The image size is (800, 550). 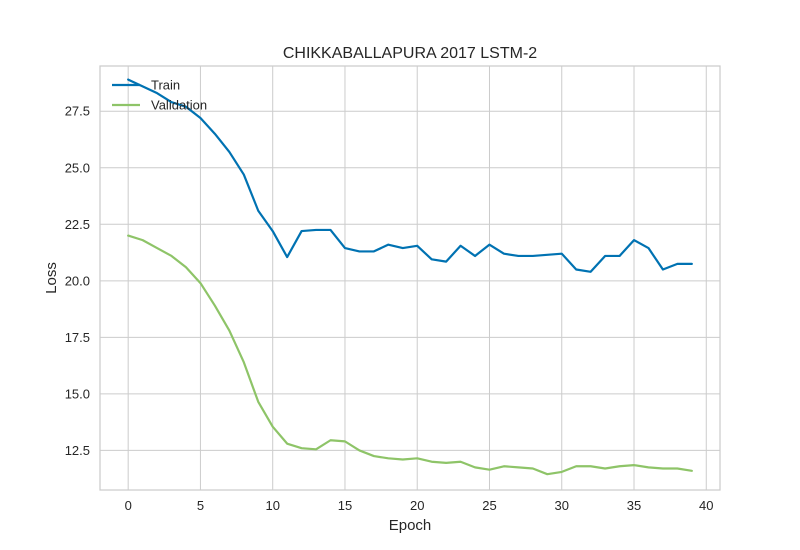 What do you see at coordinates (77, 224) in the screenshot?
I see `y-tick-label: 22.5` at bounding box center [77, 224].